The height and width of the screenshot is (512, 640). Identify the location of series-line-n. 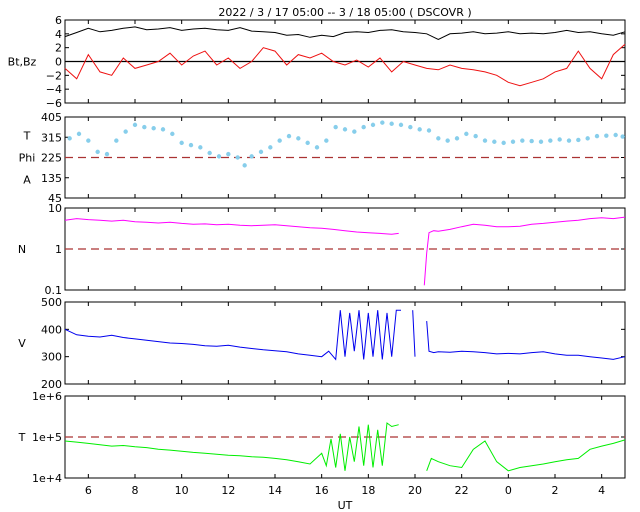
(345, 251).